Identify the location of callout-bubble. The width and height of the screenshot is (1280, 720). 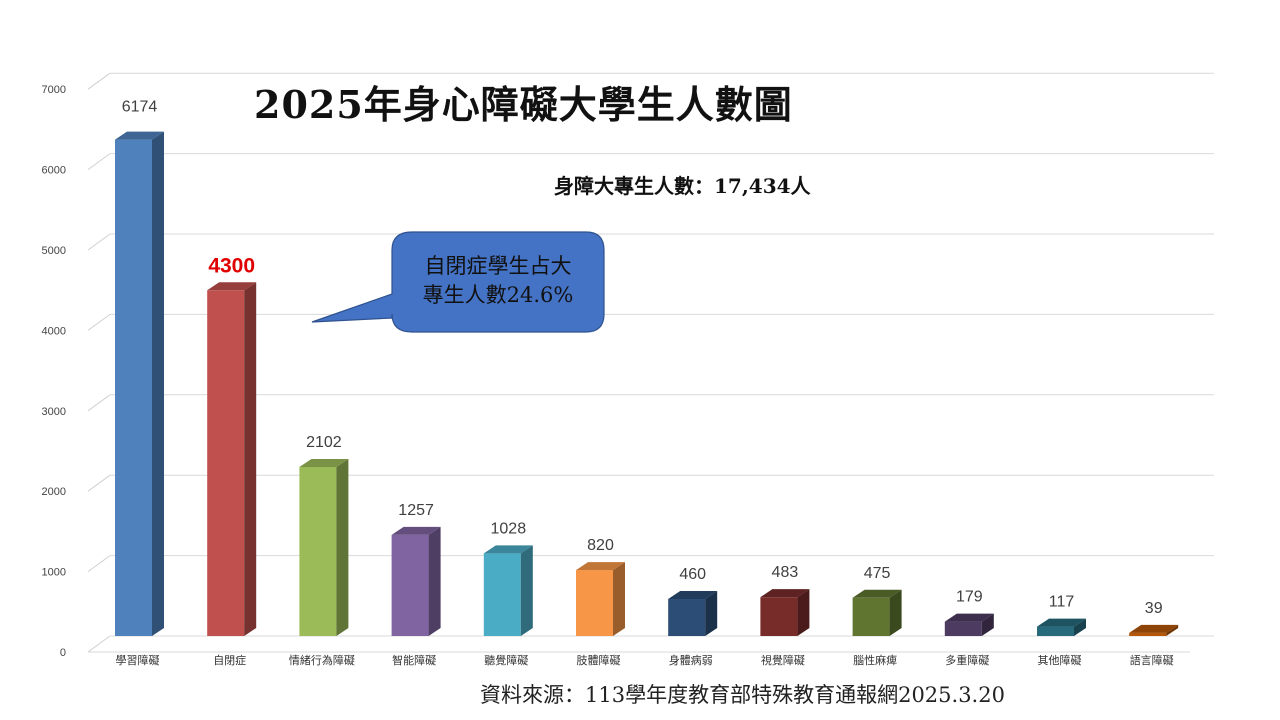
(458, 282).